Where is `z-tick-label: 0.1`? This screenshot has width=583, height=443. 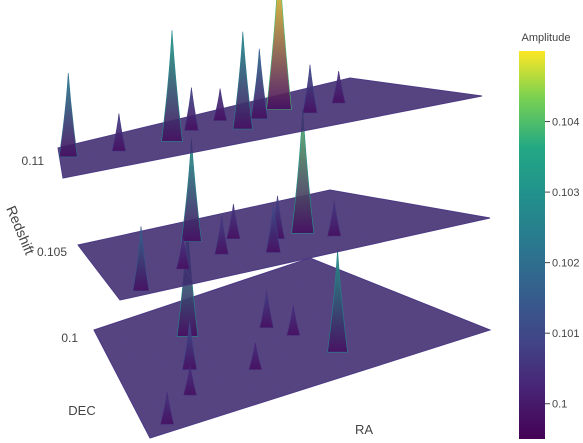 z-tick-label: 0.1 is located at coordinates (69, 338).